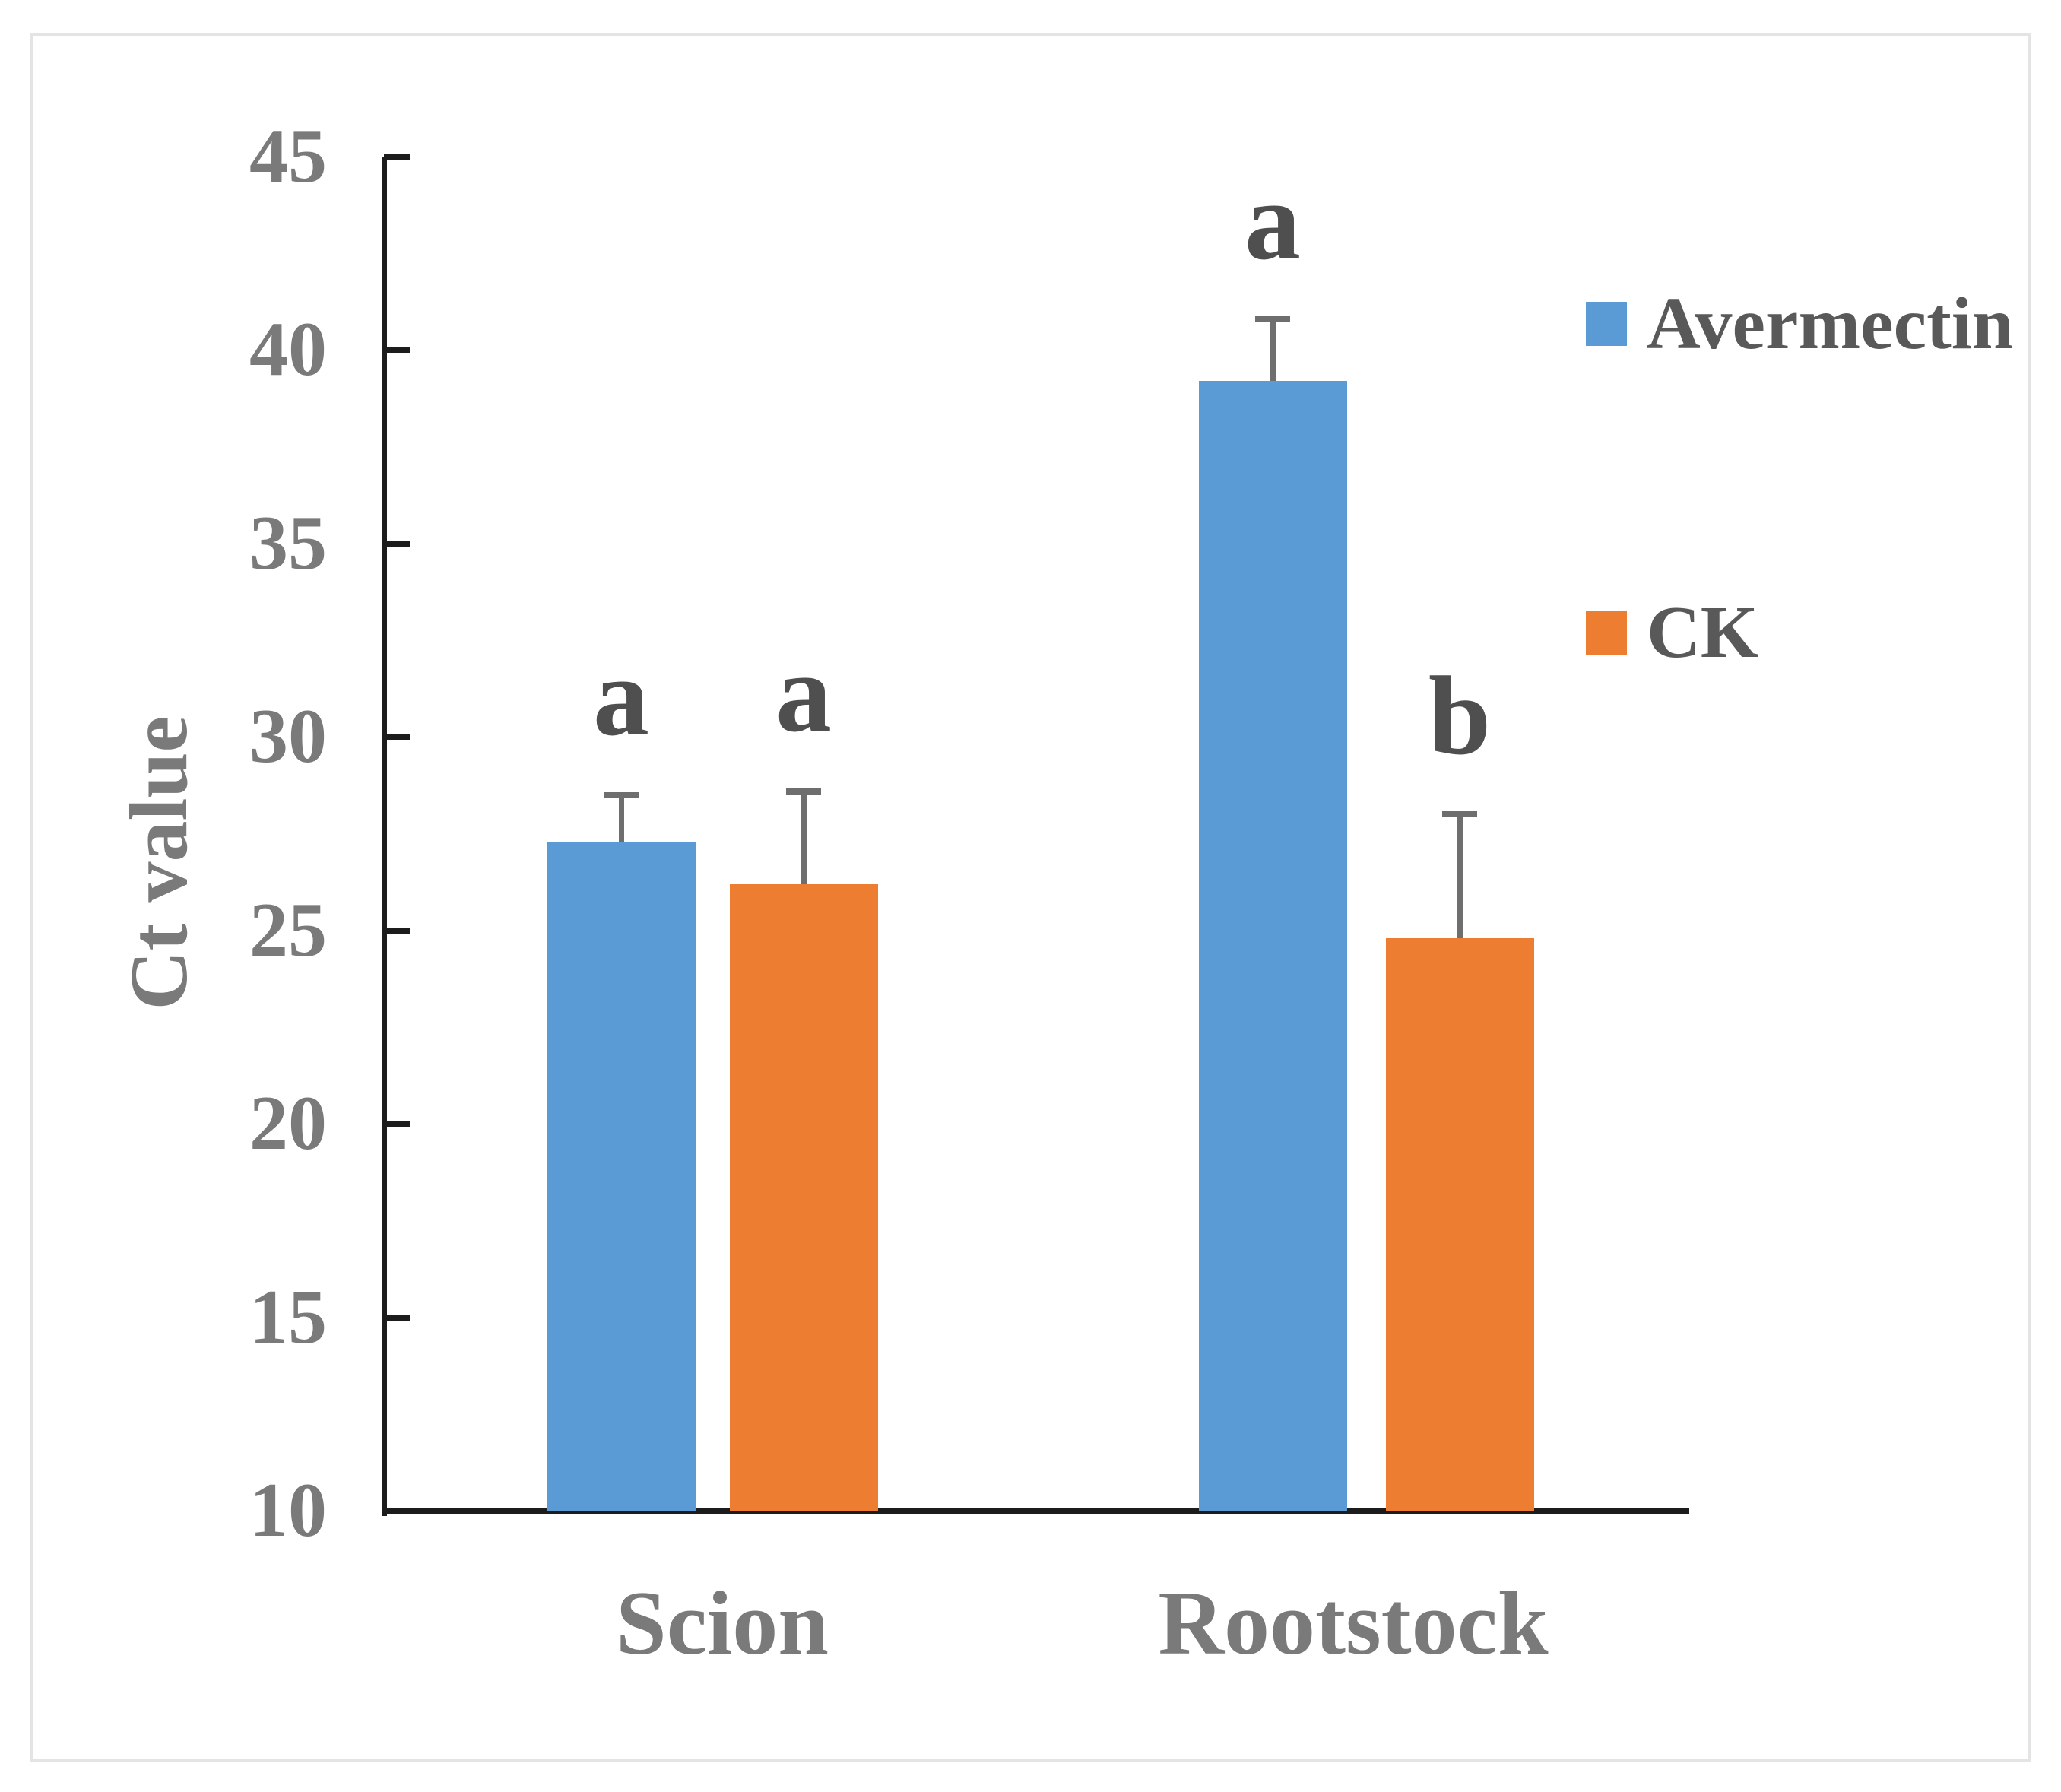  Describe the element at coordinates (288, 1123) in the screenshot. I see `y-tick-label-20: 20` at that location.